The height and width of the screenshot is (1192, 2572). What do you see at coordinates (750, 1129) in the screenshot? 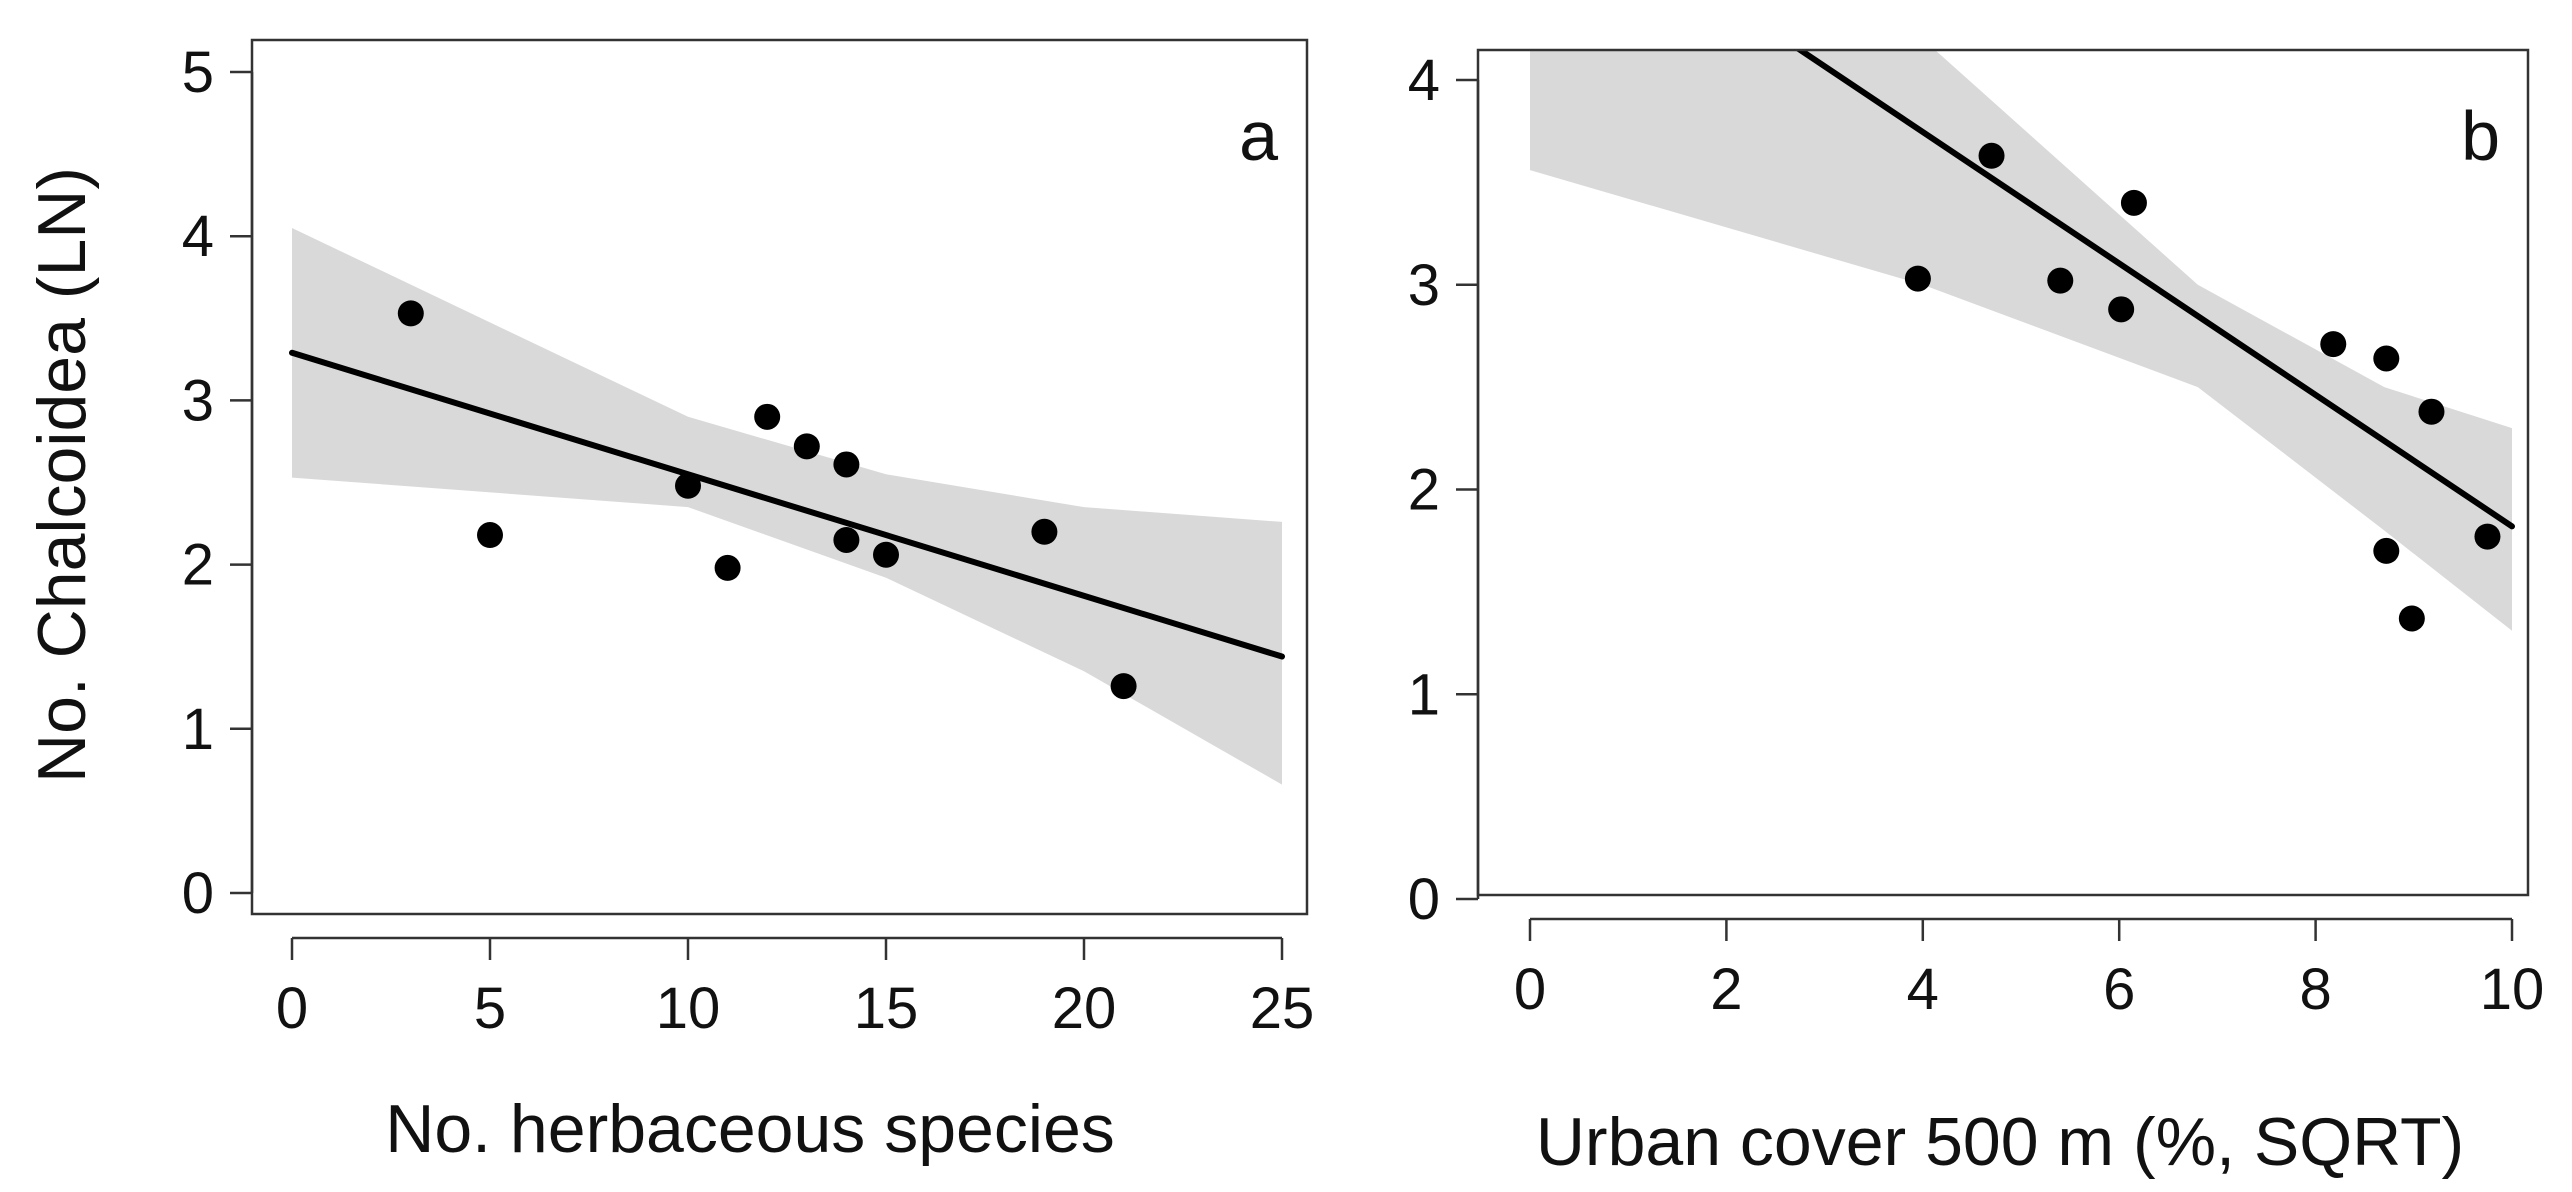
I see `x-axis-title: No. herbaceous species` at bounding box center [750, 1129].